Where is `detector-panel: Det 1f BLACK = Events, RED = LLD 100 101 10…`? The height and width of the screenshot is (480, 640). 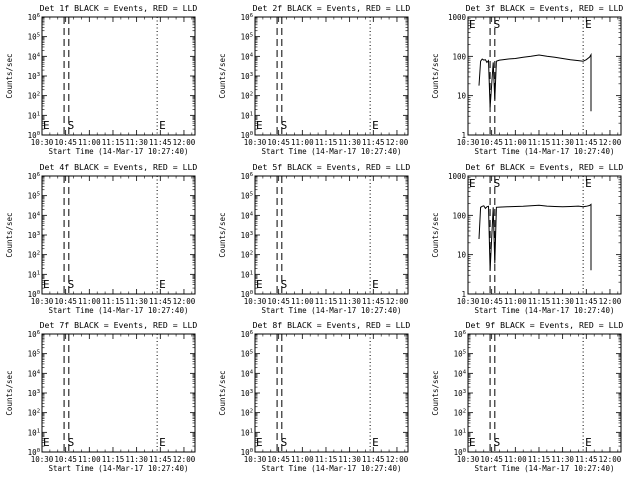
detector-panel: Det 1f BLACK = Events, RED = LLD 100 101 10… is located at coordinates (101, 79).